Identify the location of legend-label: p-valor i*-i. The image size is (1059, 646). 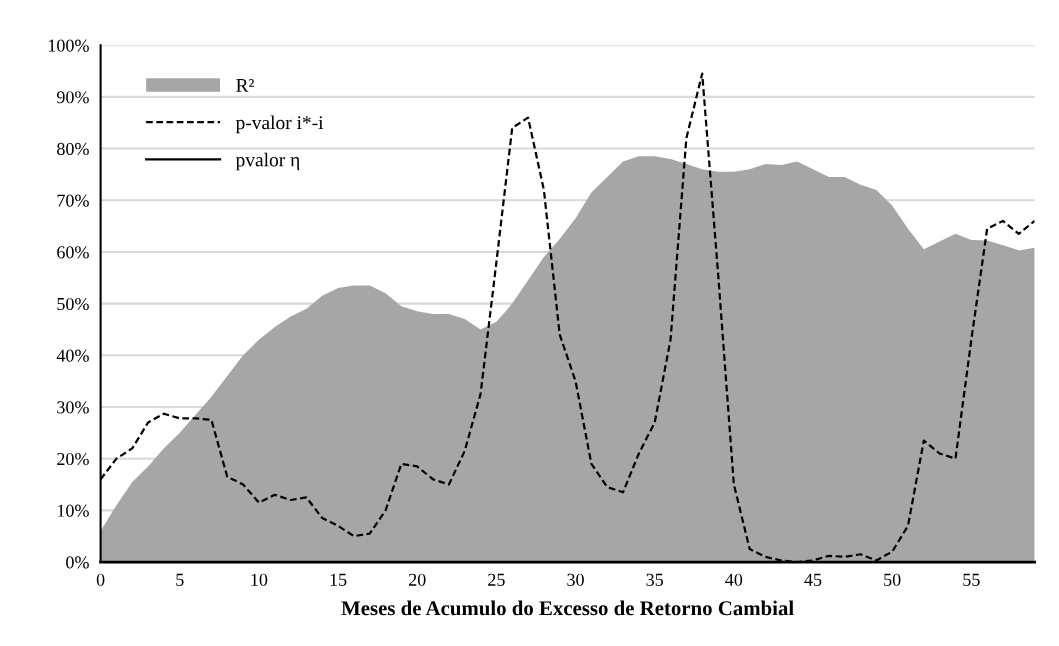
(279, 124).